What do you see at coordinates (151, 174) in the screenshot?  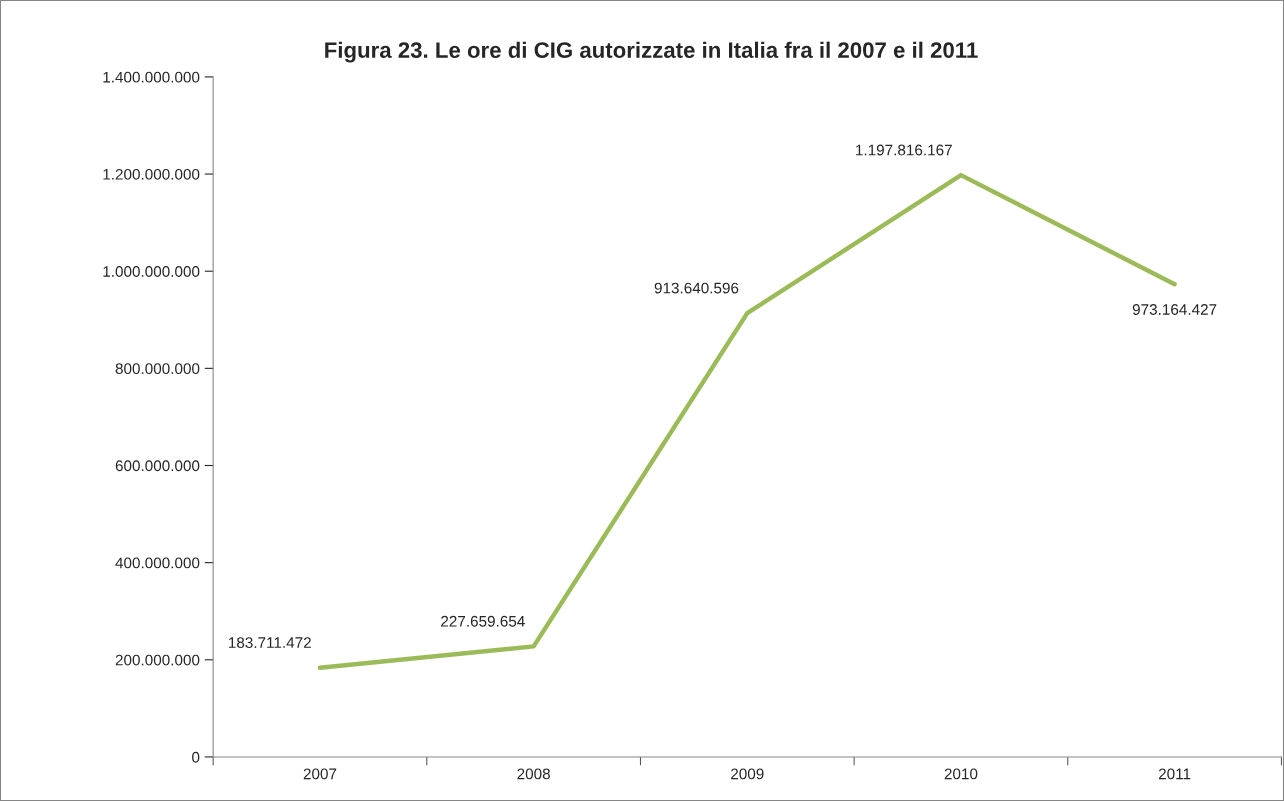 I see `y-tick-label: 1.200.000.000` at bounding box center [151, 174].